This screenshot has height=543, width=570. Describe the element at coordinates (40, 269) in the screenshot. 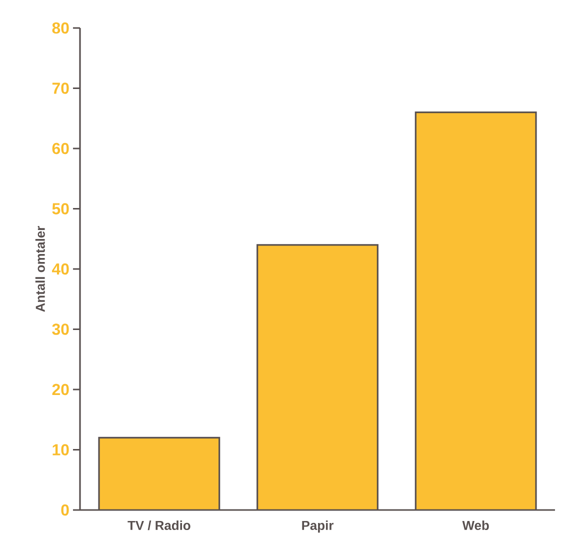

I see `y-axis-title: Antall omtaler` at that location.